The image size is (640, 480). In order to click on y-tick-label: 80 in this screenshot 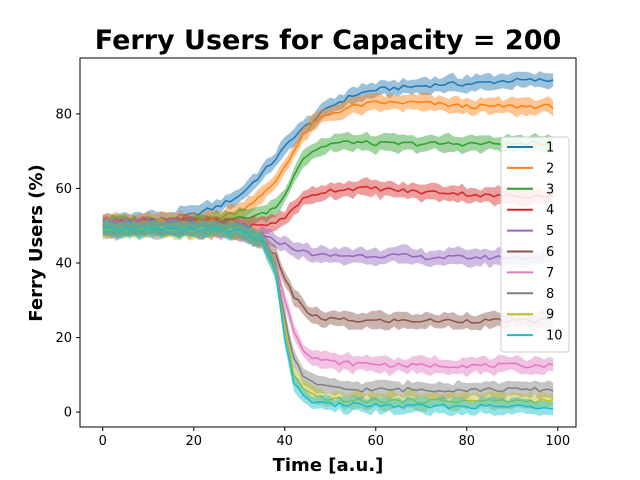, I will do `click(63, 114)`.